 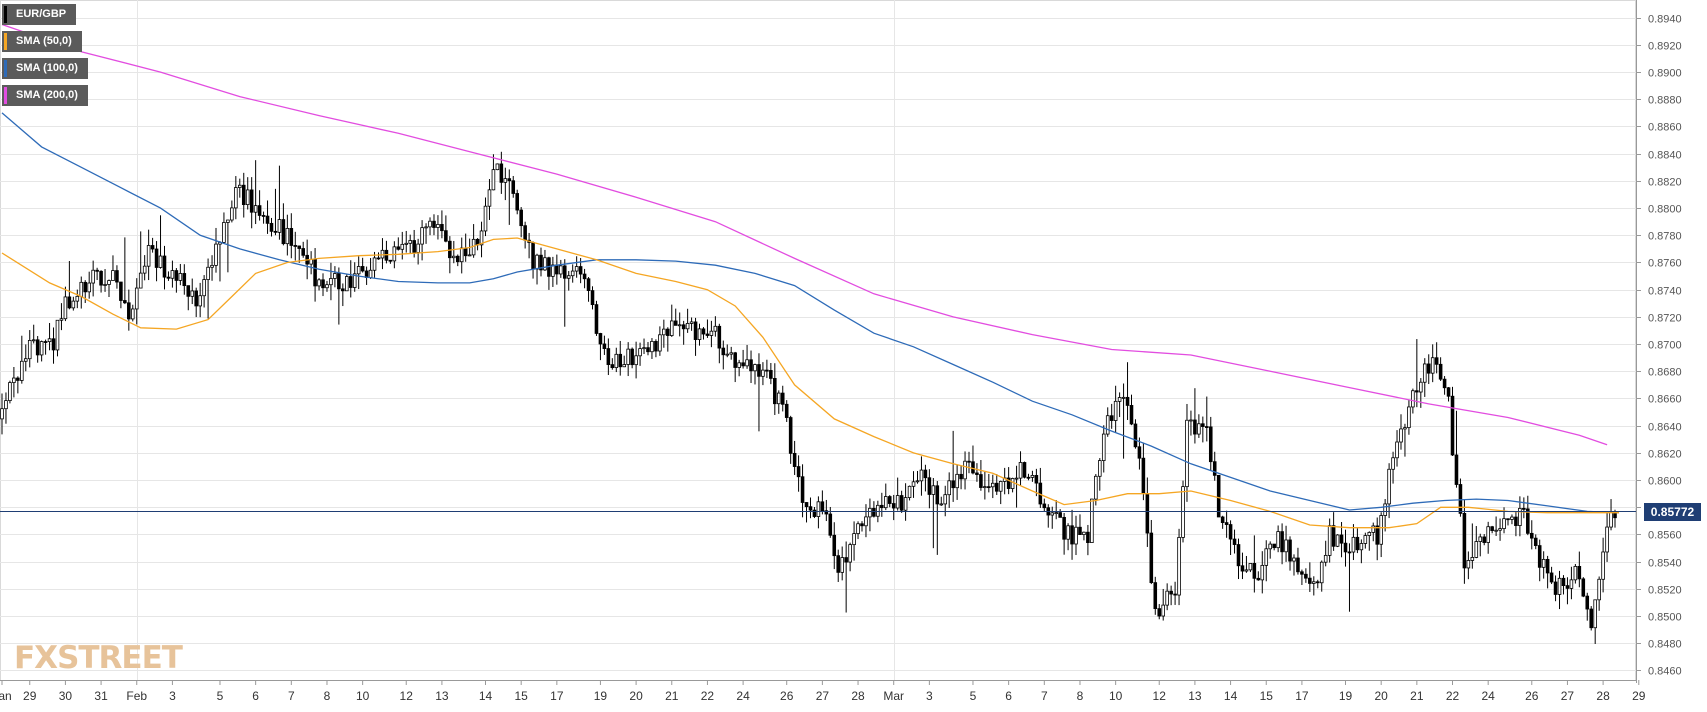 I want to click on x-tick-label: 13, so click(x=442, y=696).